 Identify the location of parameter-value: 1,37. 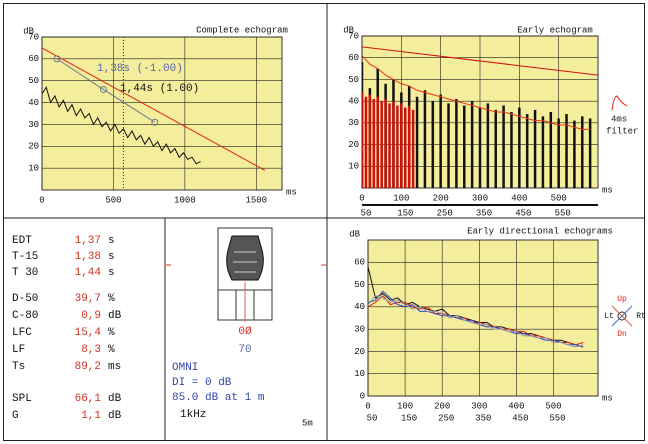
(88, 241).